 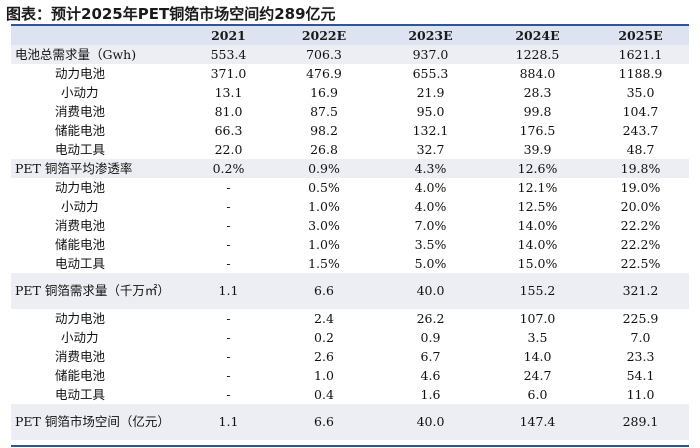 I want to click on table-row: 小动力 - 1.0% 4.0% 12.5% 20.0%, so click(x=350, y=206).